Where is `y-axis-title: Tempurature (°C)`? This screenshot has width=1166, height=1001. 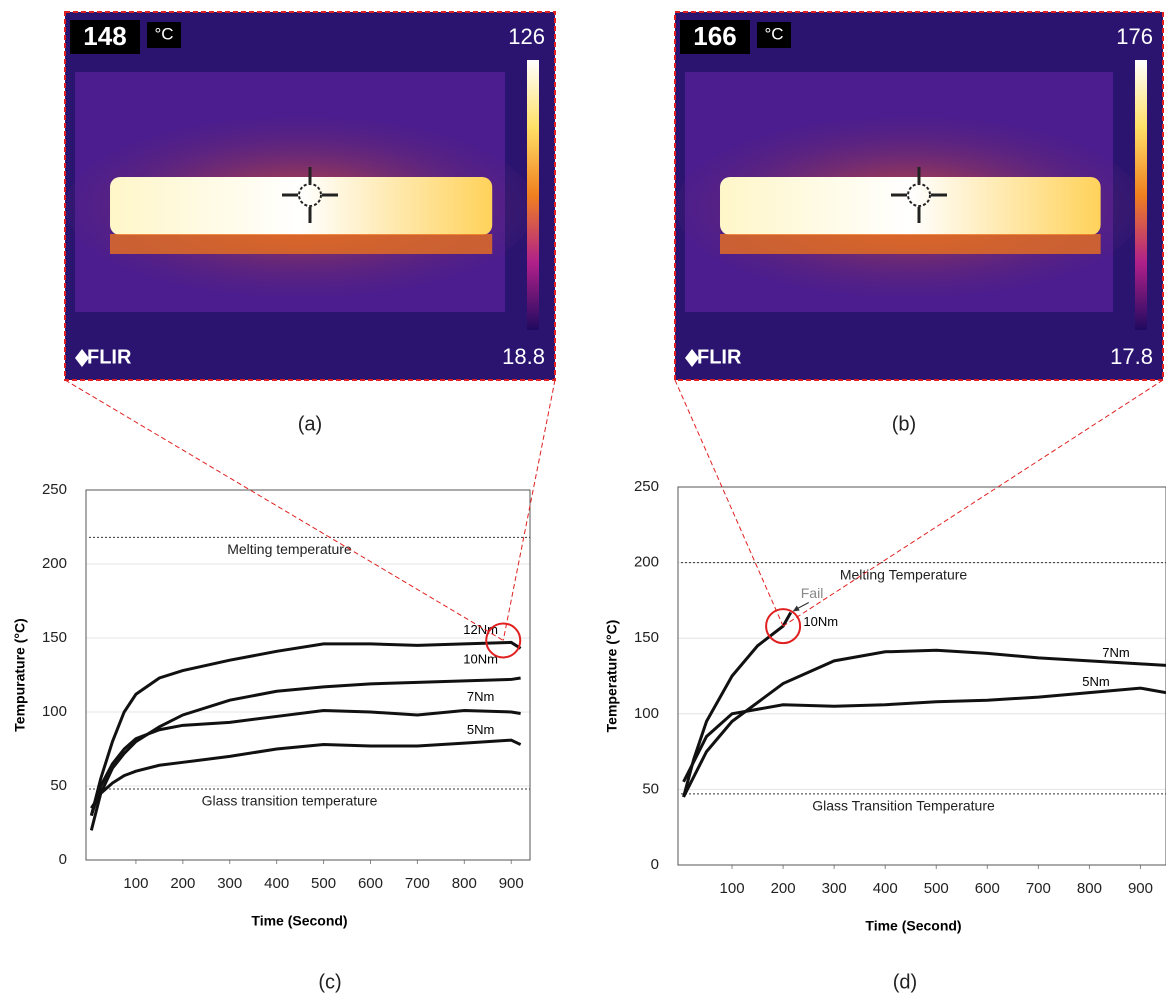
y-axis-title: Tempurature (°C) is located at coordinates (20, 674).